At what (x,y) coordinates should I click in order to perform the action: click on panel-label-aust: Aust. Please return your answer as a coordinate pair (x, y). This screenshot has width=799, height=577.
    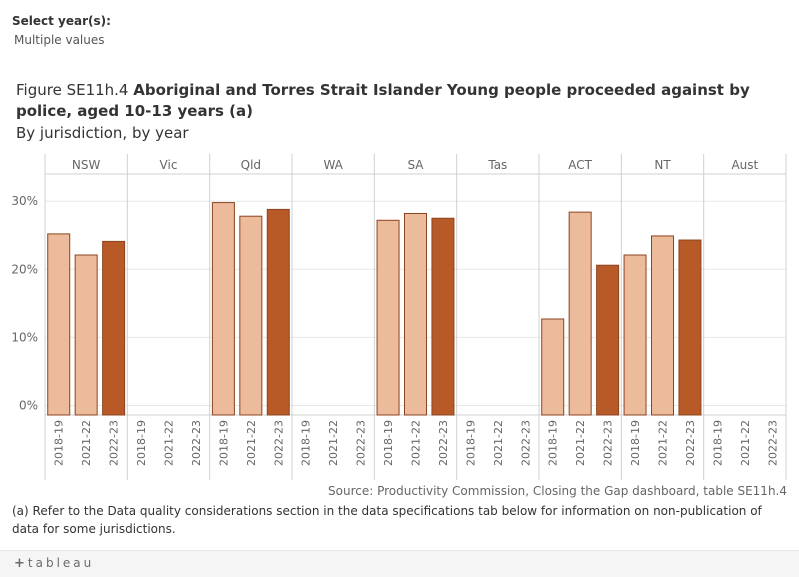
    Looking at the image, I should click on (744, 165).